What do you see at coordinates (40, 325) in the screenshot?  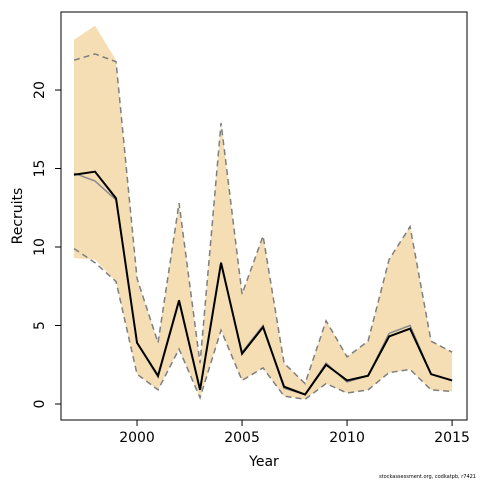 I see `y-tick-label: 5` at bounding box center [40, 325].